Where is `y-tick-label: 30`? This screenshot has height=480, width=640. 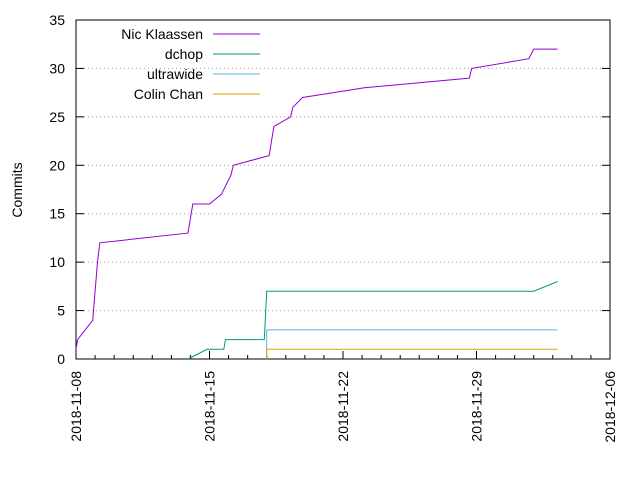 y-tick-label: 30 is located at coordinates (57, 68).